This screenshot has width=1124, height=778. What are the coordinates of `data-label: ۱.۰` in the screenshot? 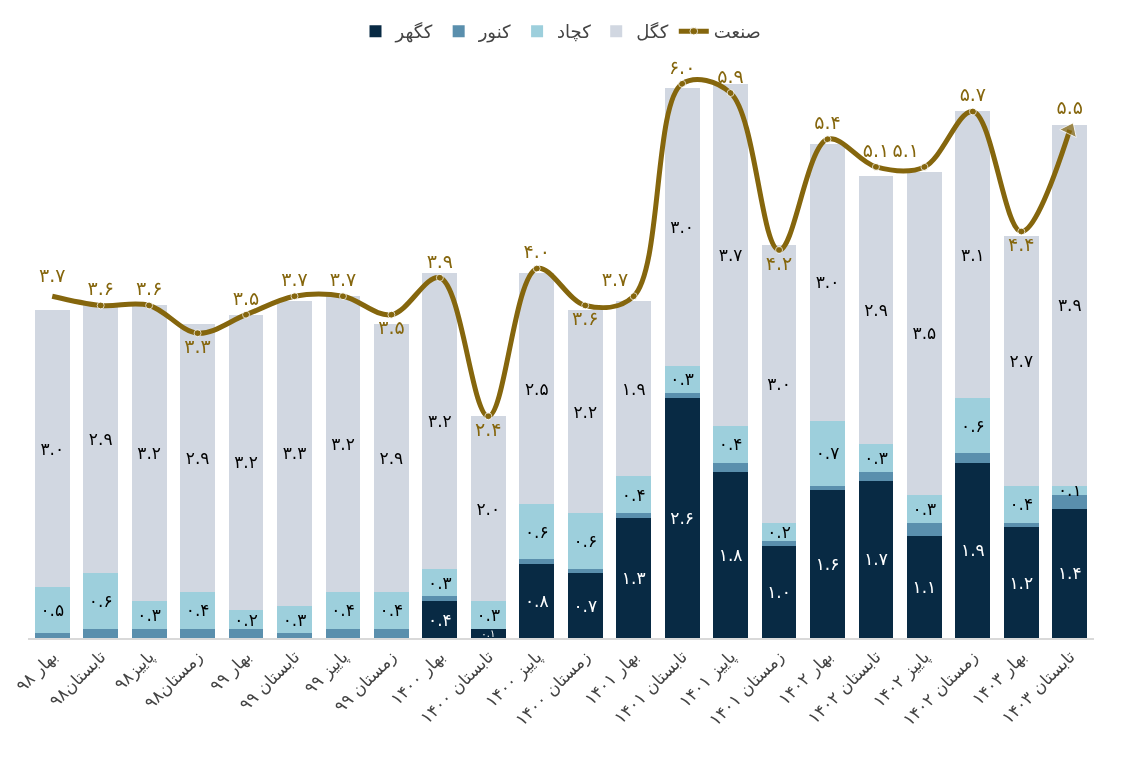 It's located at (779, 591).